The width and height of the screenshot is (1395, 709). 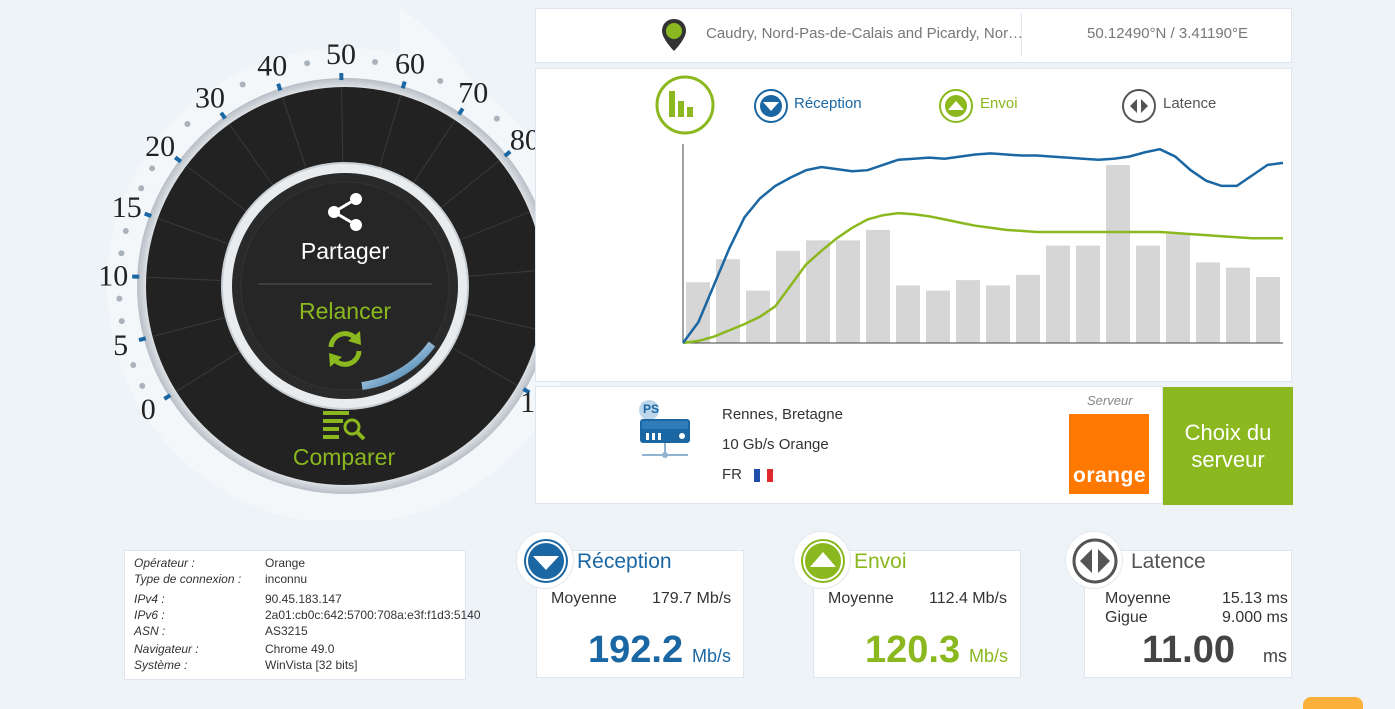 What do you see at coordinates (1126, 617) in the screenshot?
I see `jitter-label: Gigue` at bounding box center [1126, 617].